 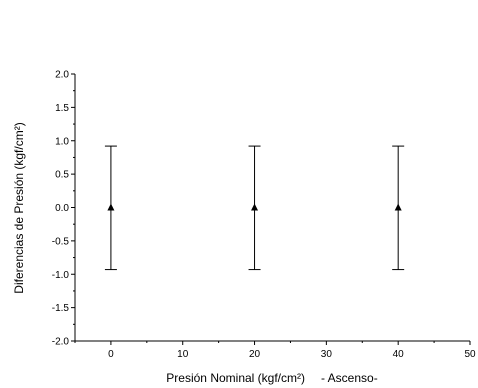 What do you see at coordinates (349, 378) in the screenshot?
I see `x-axis-suffix: - Ascenso-` at bounding box center [349, 378].